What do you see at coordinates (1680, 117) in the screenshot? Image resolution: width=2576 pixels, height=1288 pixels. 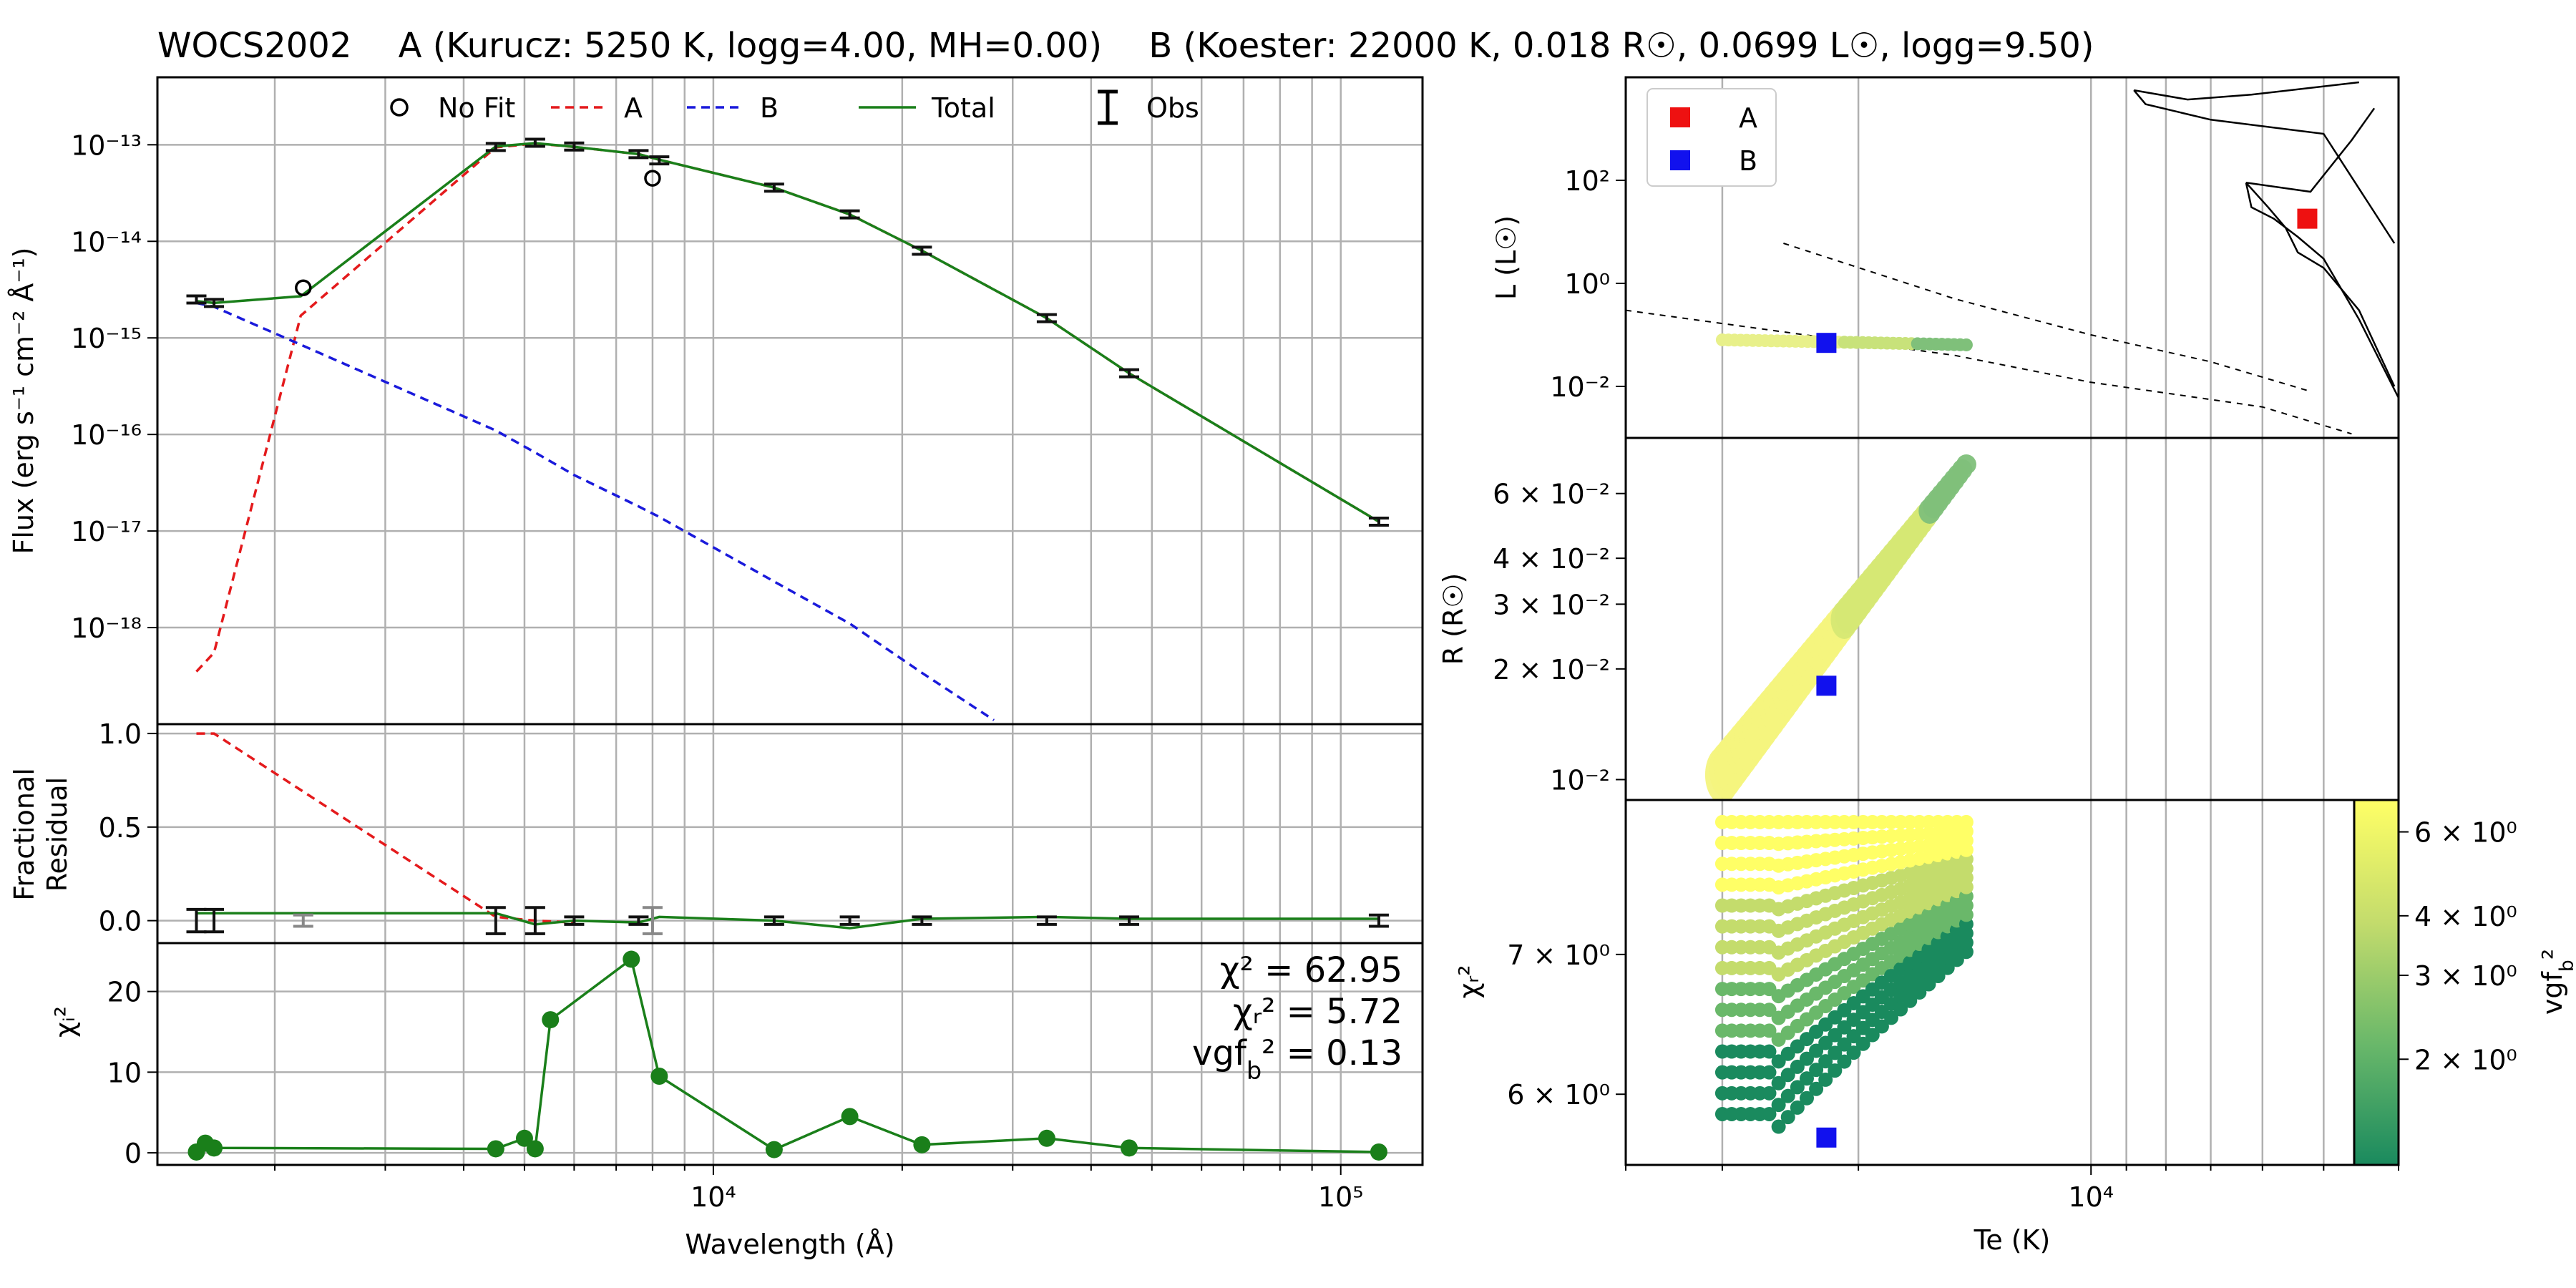 I see `hrd-legend-marker-a` at bounding box center [1680, 117].